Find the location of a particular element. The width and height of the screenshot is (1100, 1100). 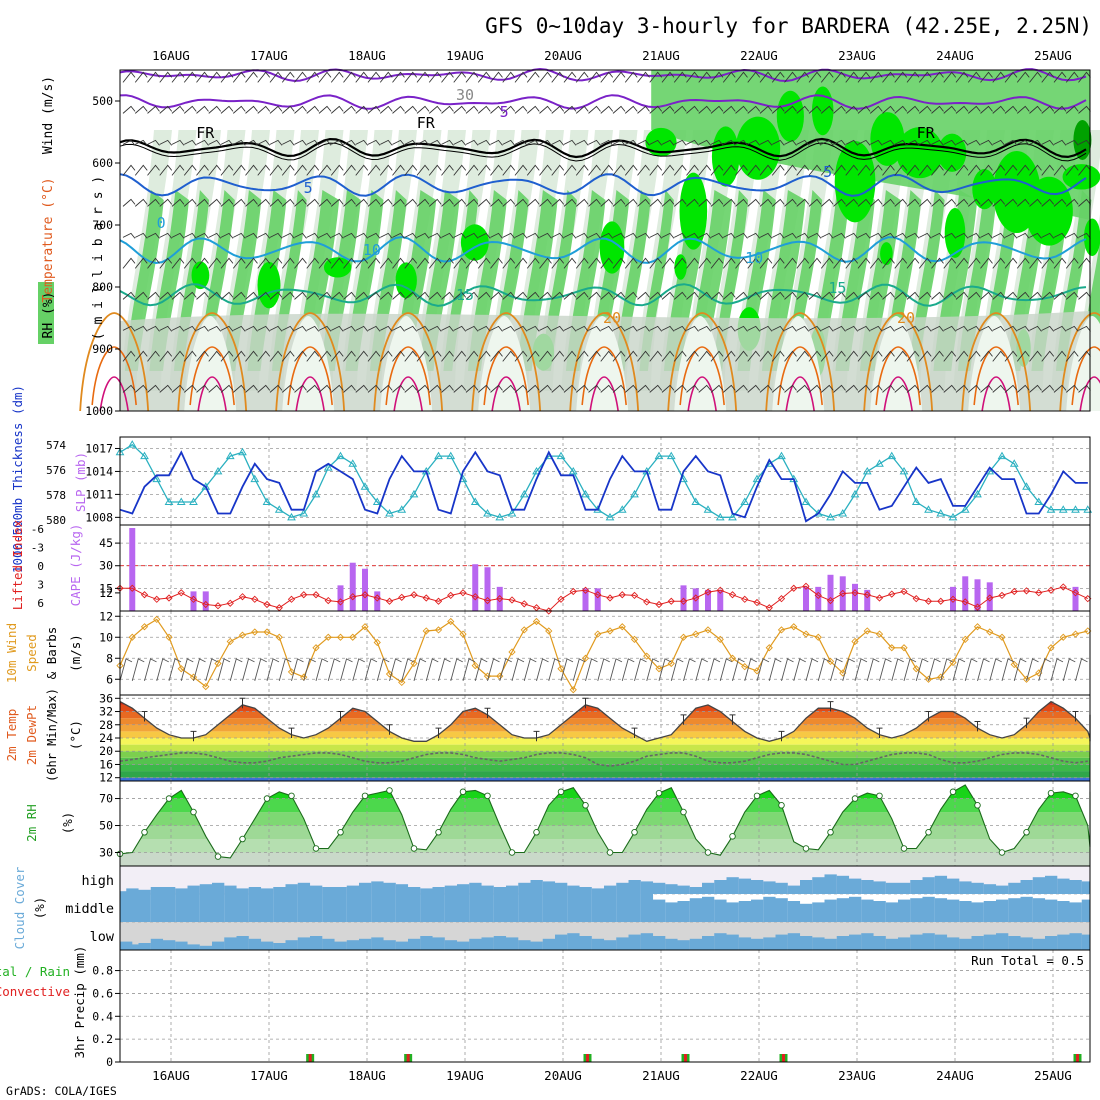

tick-label: 15 is located at coordinates (106, 588).